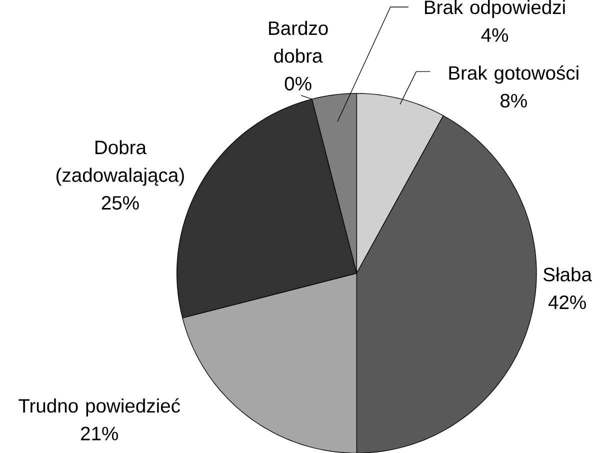 Image resolution: width=613 pixels, height=453 pixels. What do you see at coordinates (298, 83) in the screenshot?
I see `text: 0%` at bounding box center [298, 83].